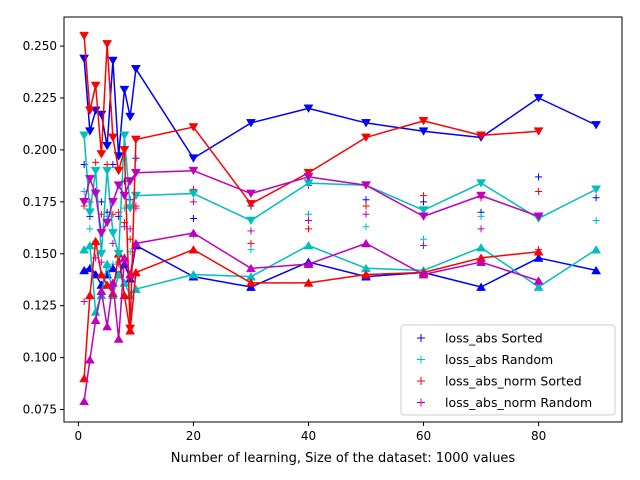 The image size is (640, 480). What do you see at coordinates (40, 202) in the screenshot?
I see `y-tick-label: 0.175` at bounding box center [40, 202].